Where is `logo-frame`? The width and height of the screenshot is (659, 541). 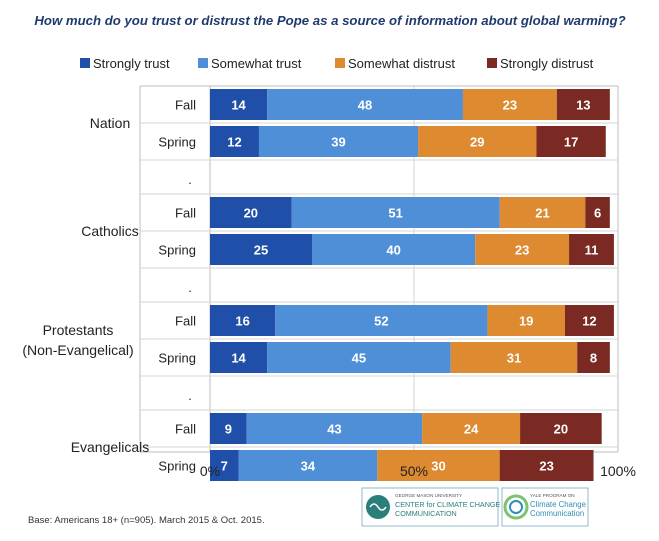
logo-frame is located at coordinates (545, 507).